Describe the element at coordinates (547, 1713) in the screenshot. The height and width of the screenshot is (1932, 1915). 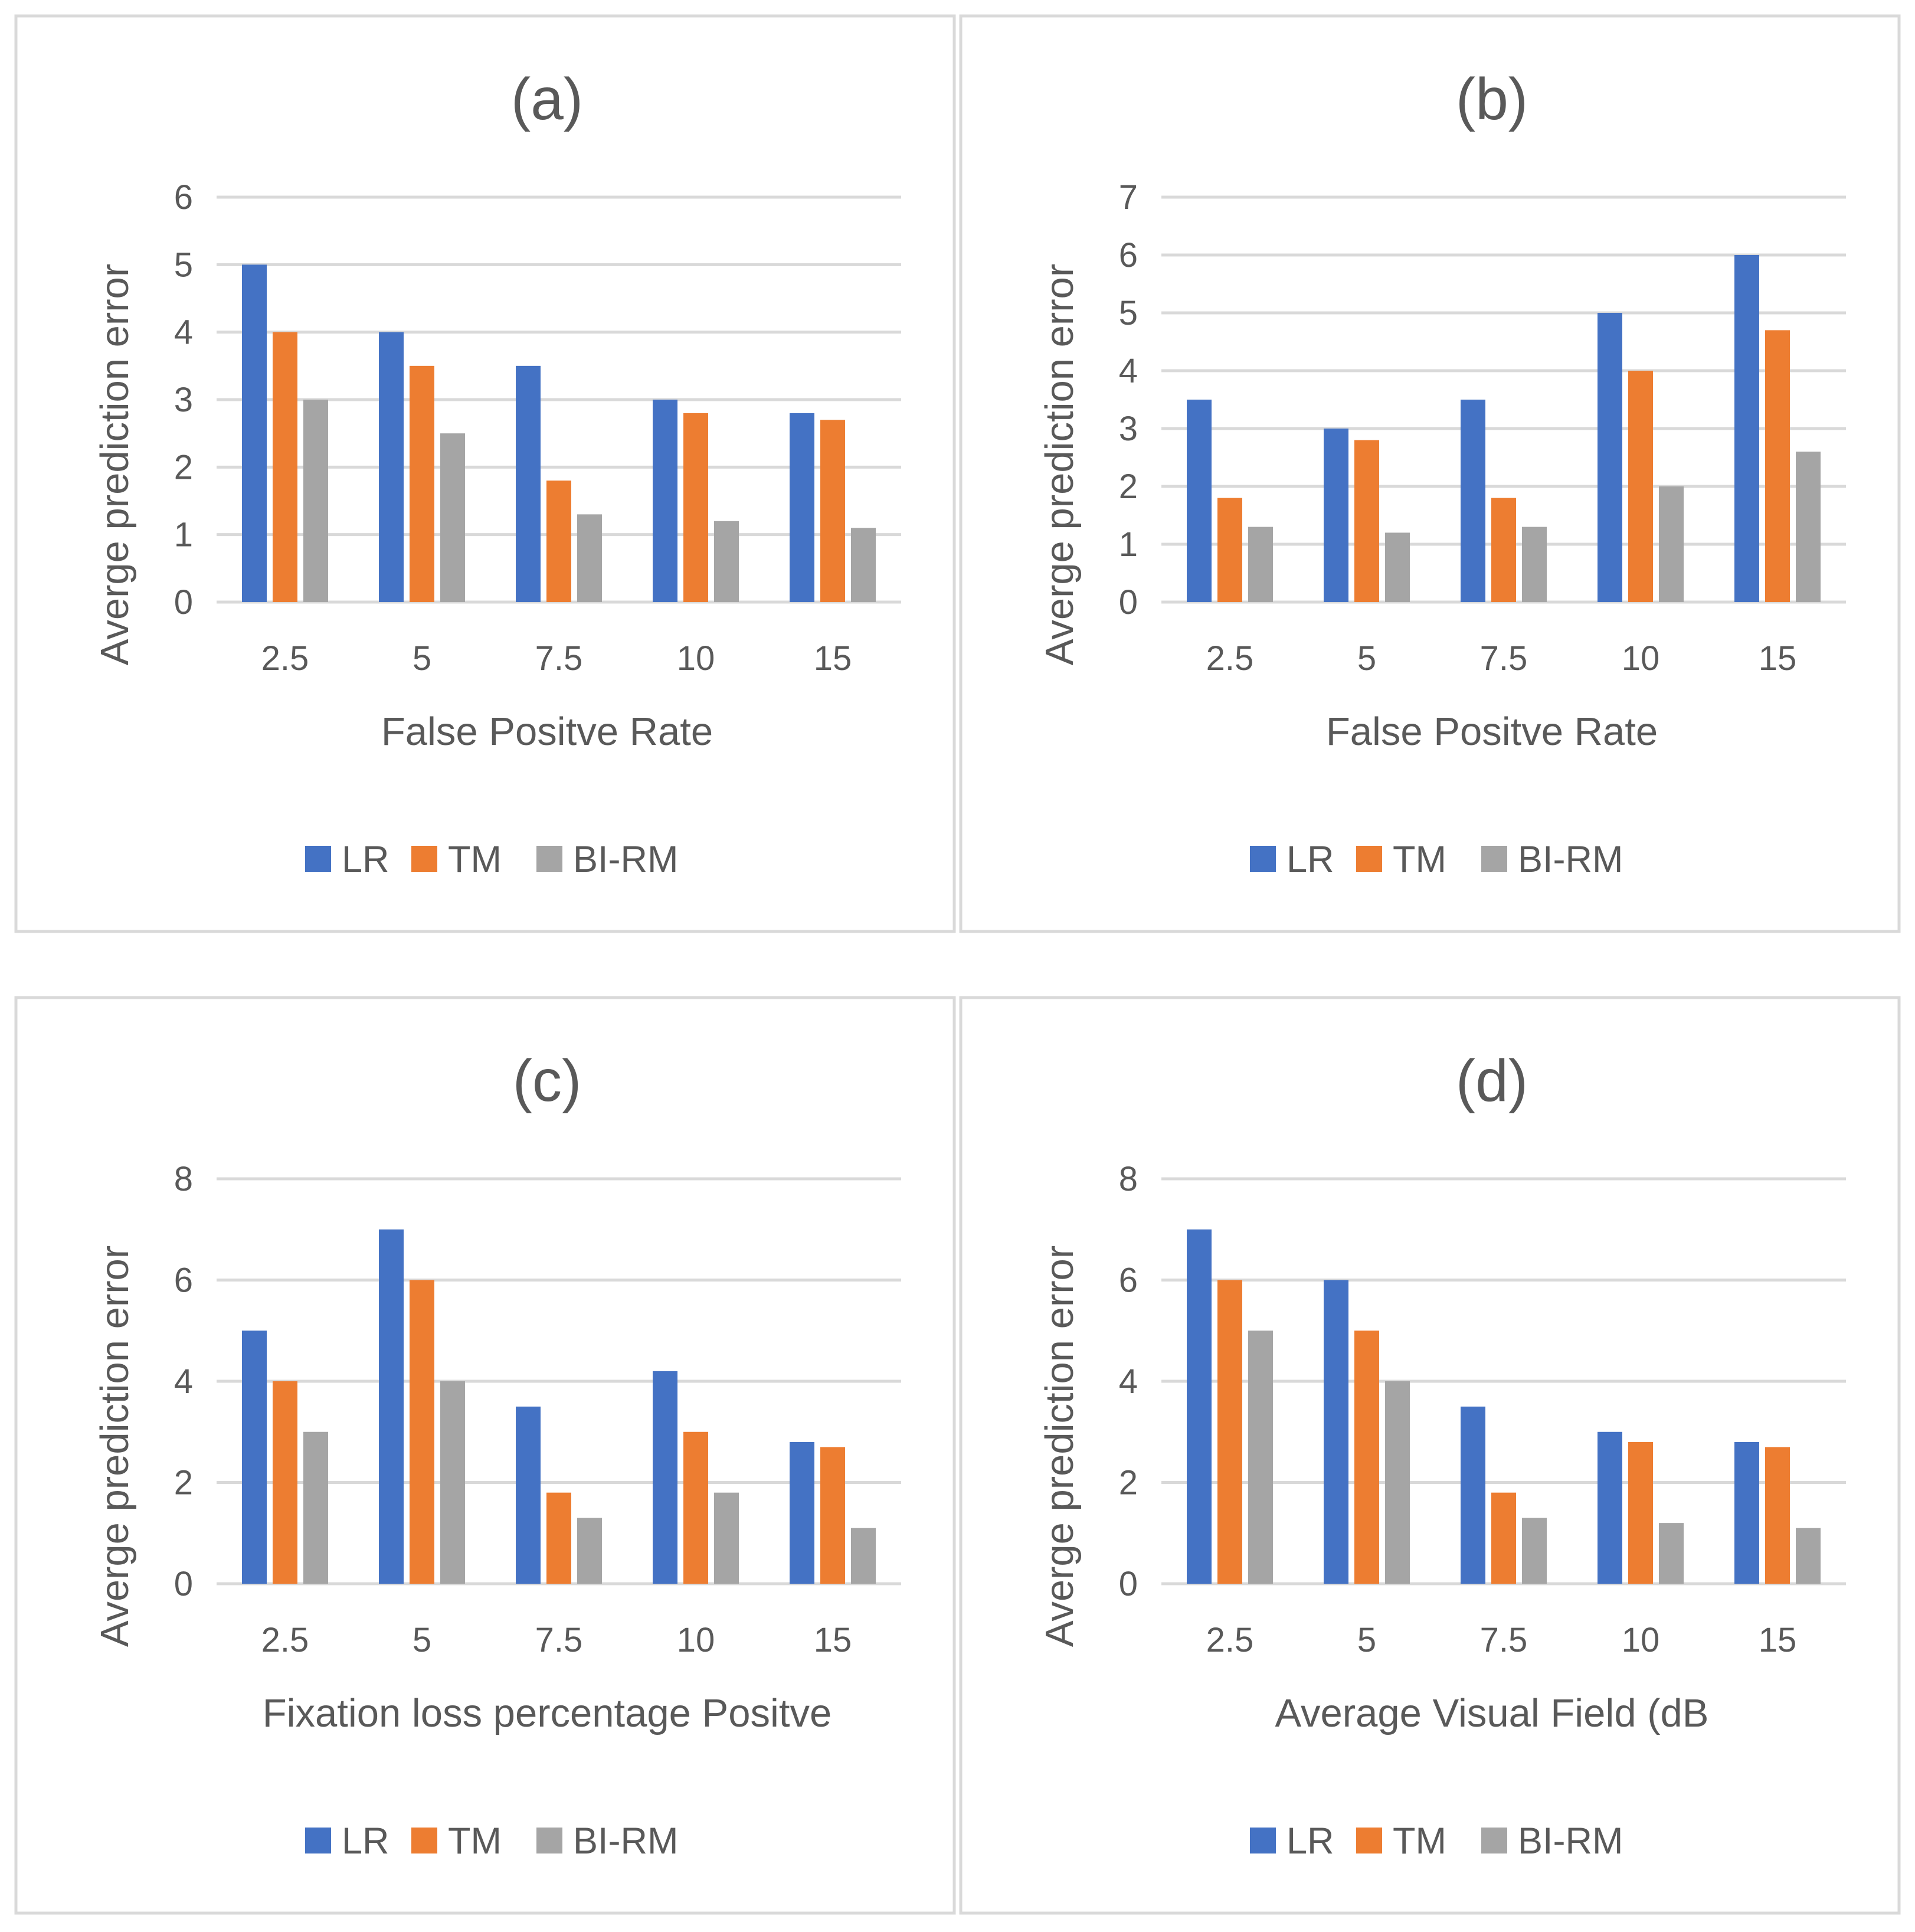
I see `x-axis-label: Fixation loss percentage Positve` at that location.